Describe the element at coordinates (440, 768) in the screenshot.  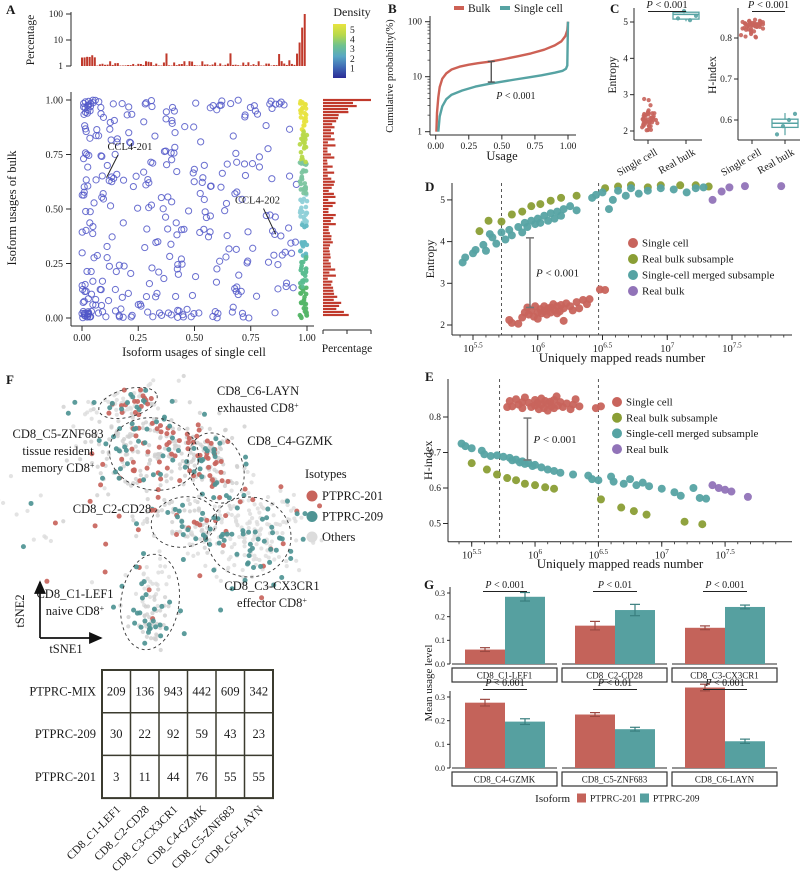
I see `y-tick: 0.0` at that location.